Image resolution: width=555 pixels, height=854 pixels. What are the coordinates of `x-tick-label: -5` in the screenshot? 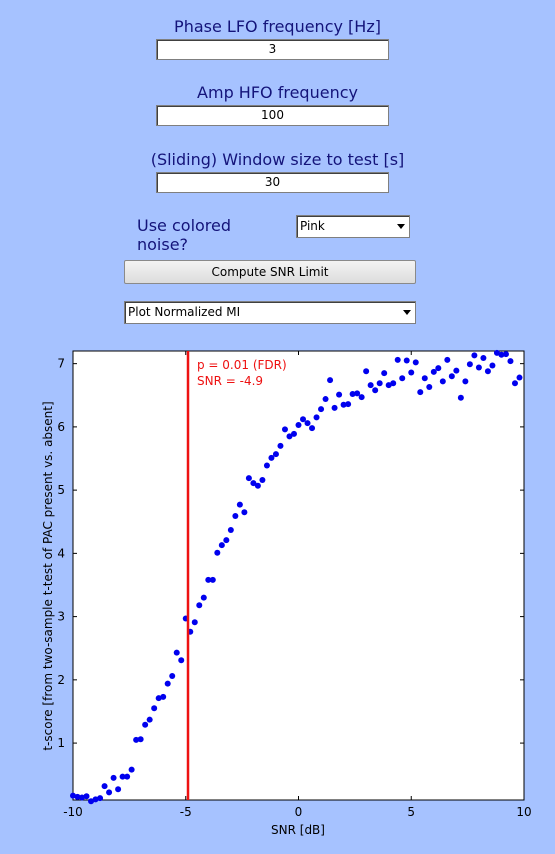 It's located at (186, 812).